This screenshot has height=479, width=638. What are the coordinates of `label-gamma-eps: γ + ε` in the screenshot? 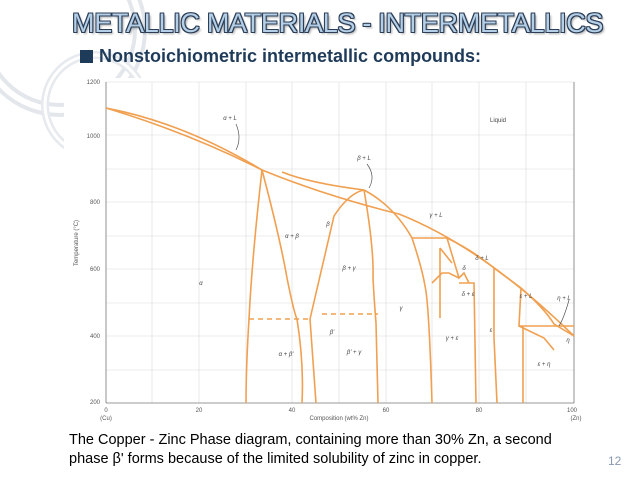 It's located at (452, 339).